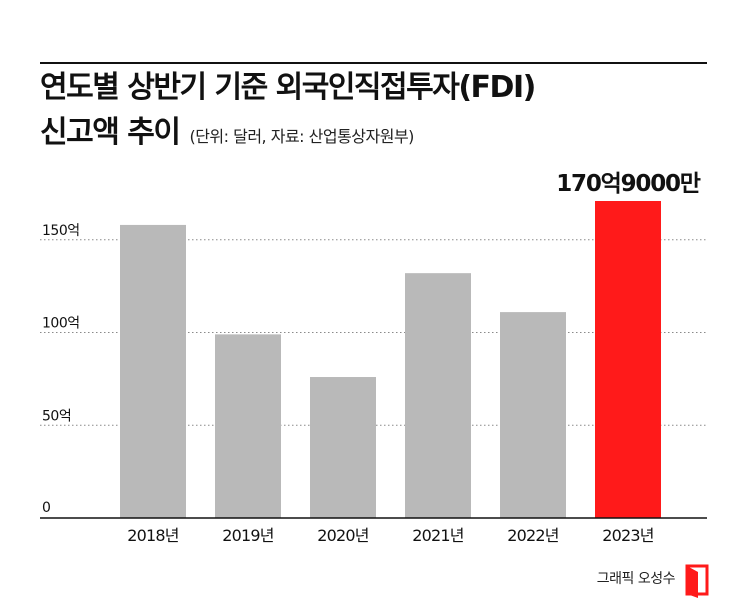 This screenshot has height=606, width=745. Describe the element at coordinates (248, 535) in the screenshot. I see `x-tick-label: 2019년` at that location.